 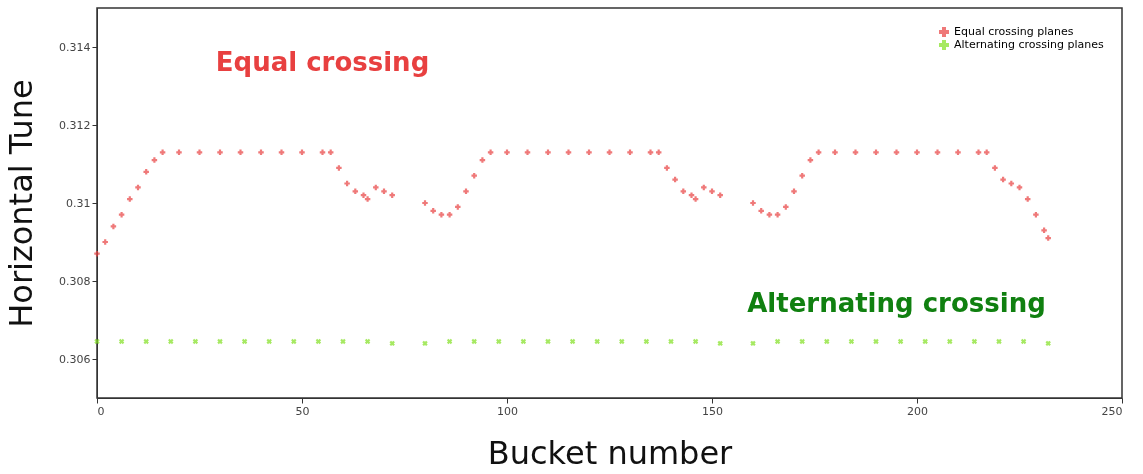 I want to click on annotation: Alternating crossing, so click(x=896, y=303).